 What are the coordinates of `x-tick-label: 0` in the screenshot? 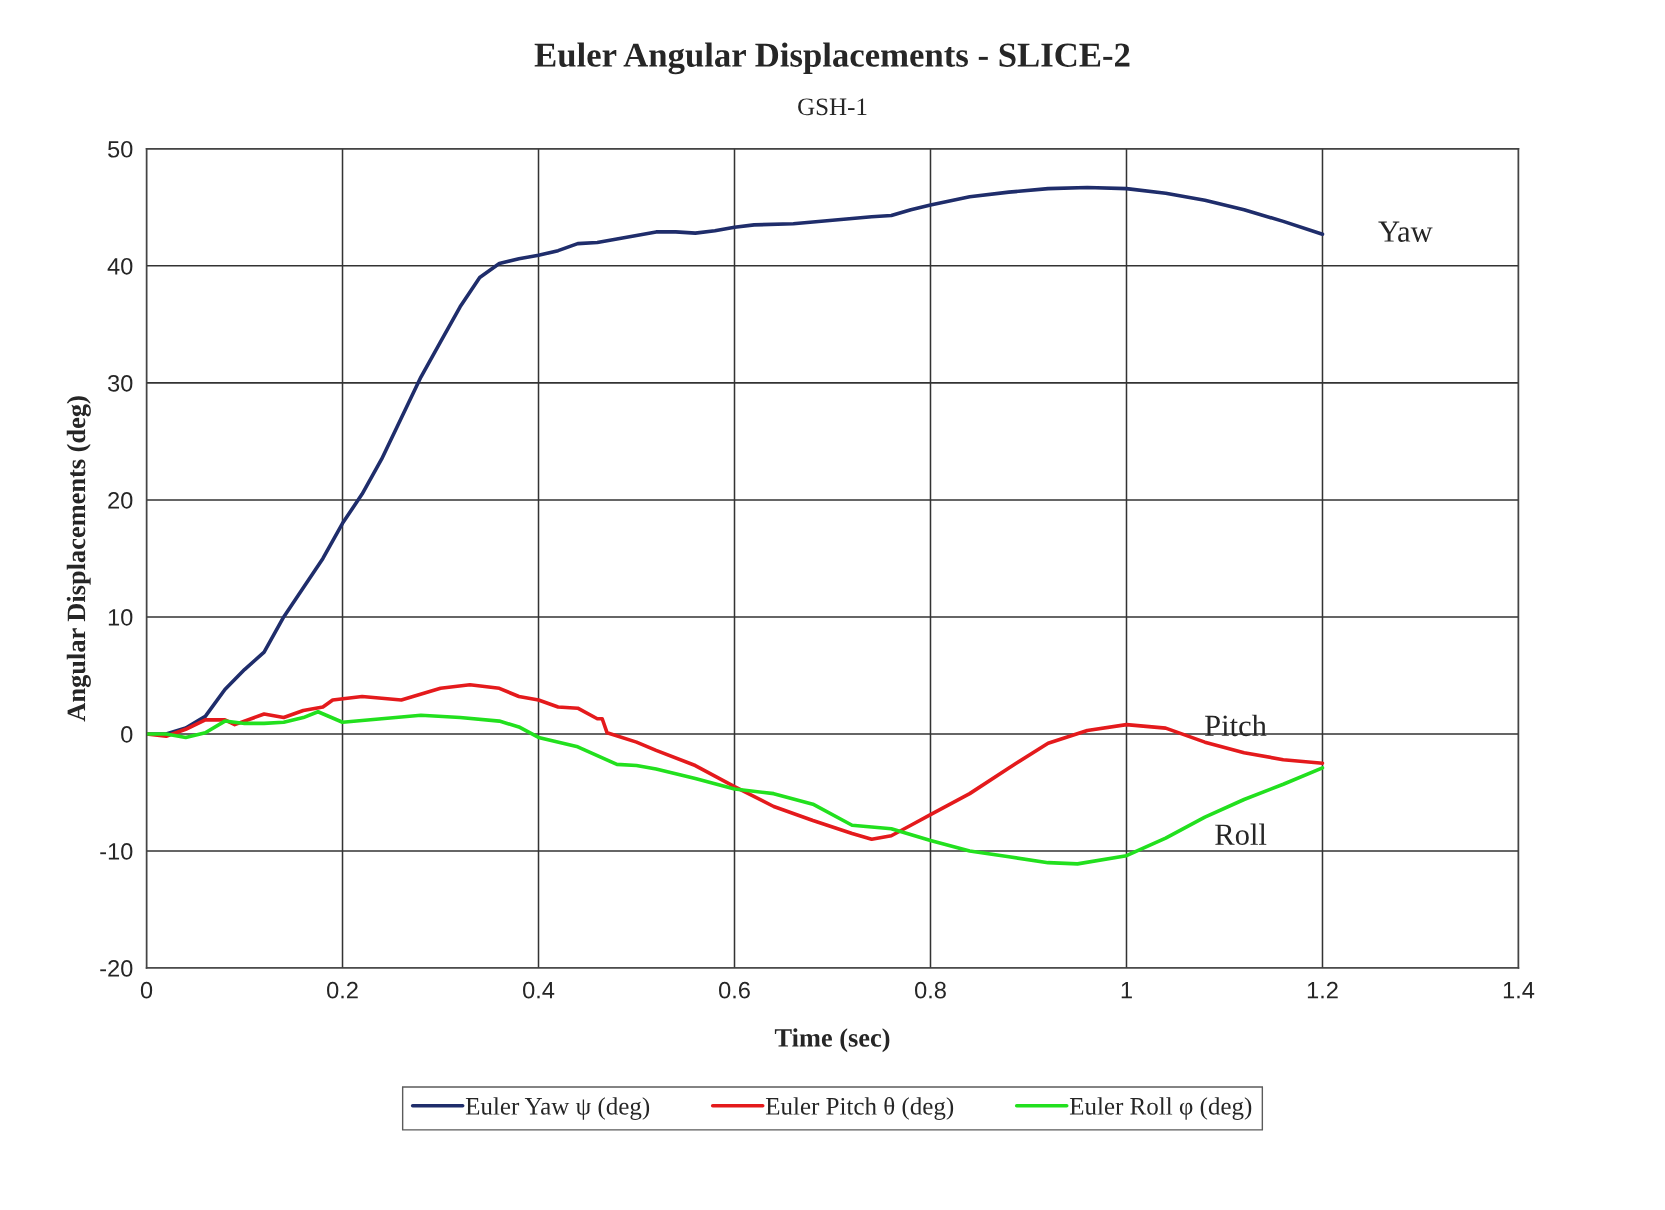 It's located at (146, 990).